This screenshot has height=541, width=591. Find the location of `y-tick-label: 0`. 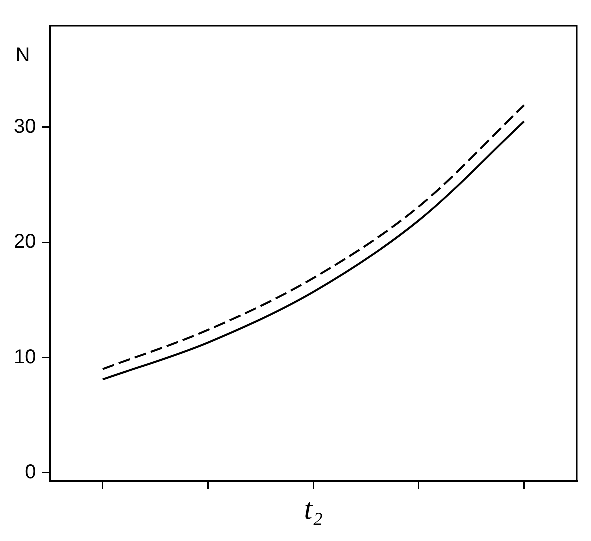

y-tick-label: 0 is located at coordinates (30, 472).